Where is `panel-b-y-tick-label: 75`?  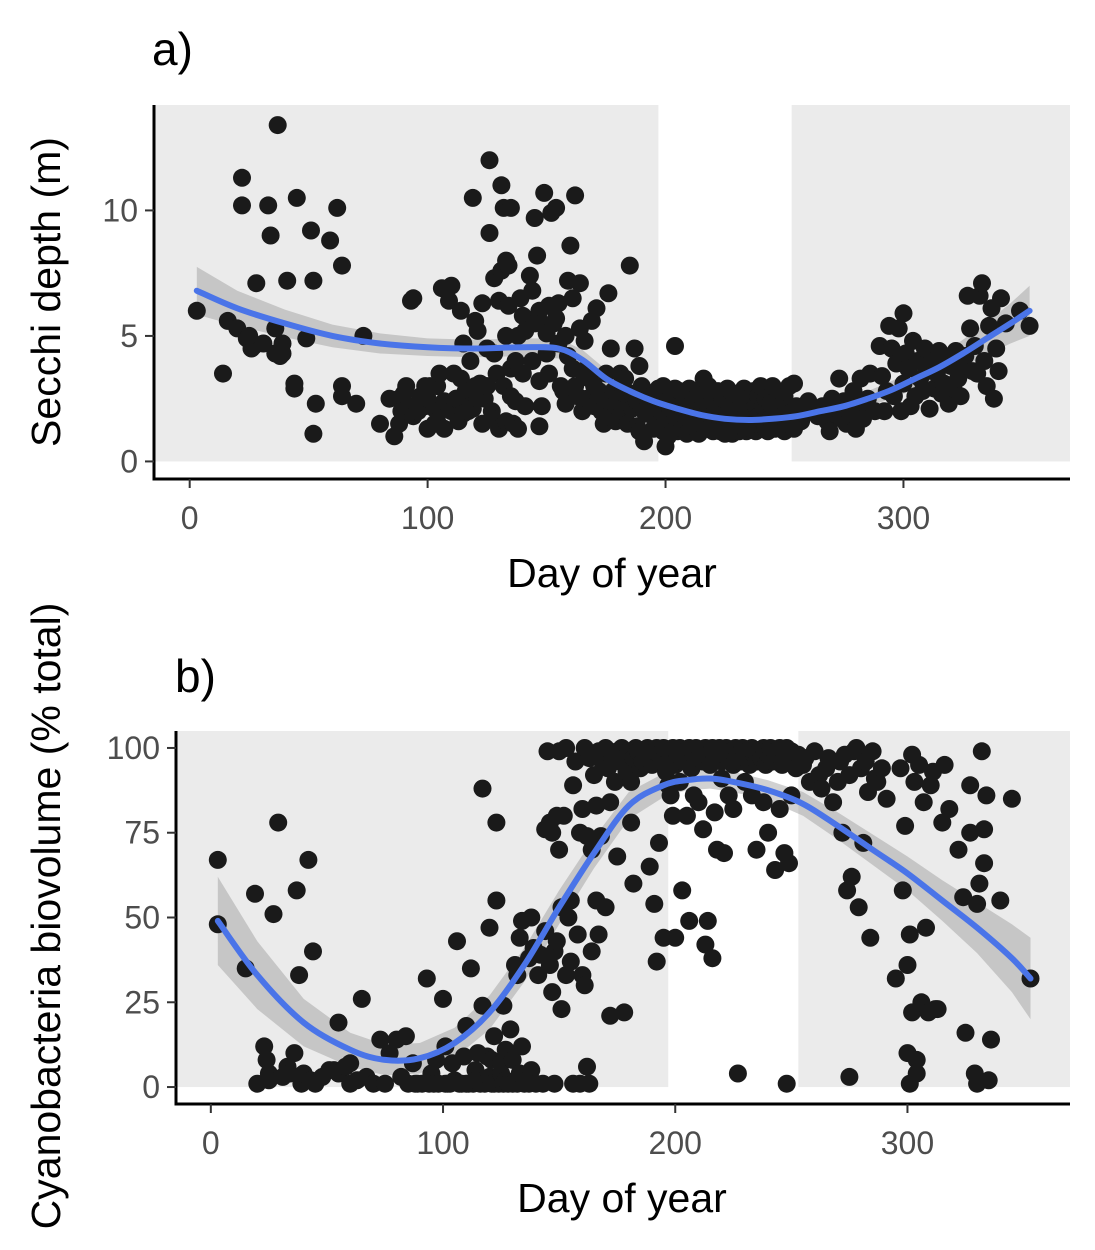 panel-b-y-tick-label: 75 is located at coordinates (142, 833).